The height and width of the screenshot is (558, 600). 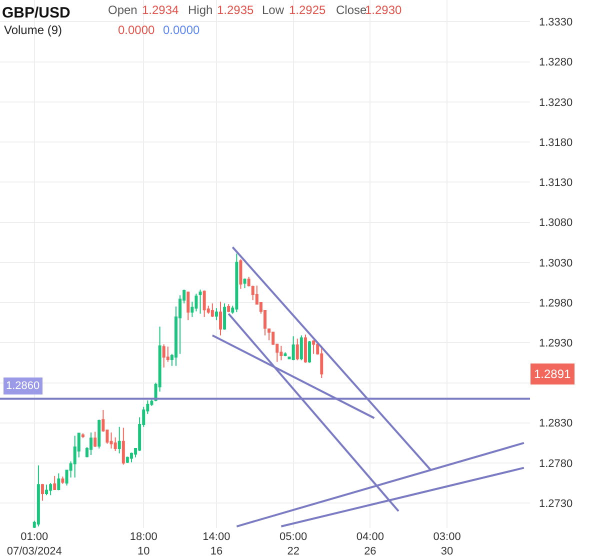 I want to click on y-tick-label: 1.3230, so click(x=556, y=102).